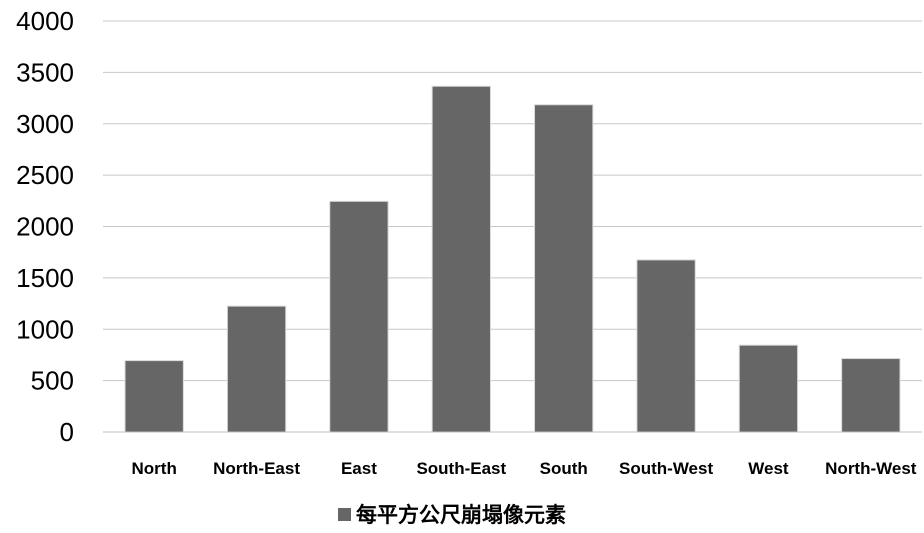 The height and width of the screenshot is (533, 924). I want to click on y-tick-label: 1000, so click(45, 329).